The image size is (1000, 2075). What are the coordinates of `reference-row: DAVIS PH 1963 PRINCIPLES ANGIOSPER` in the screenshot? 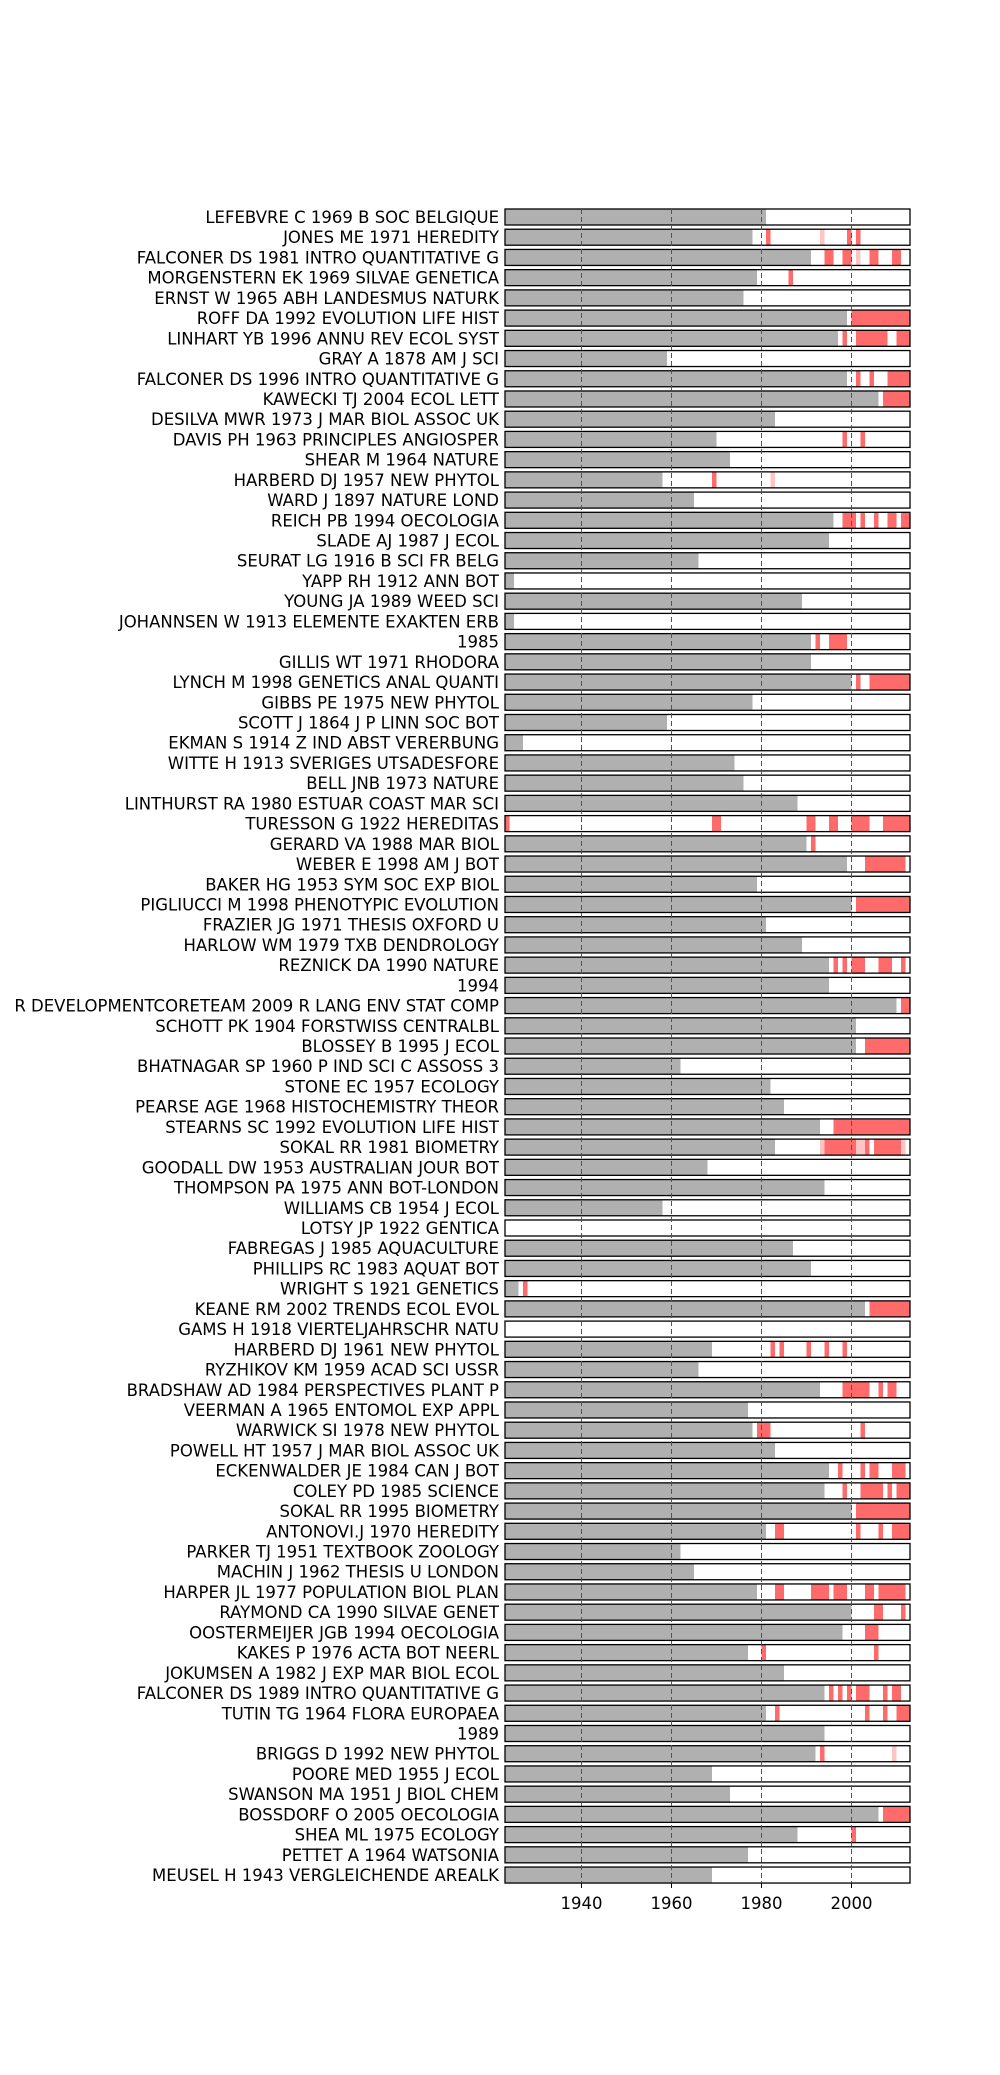 It's located at (542, 439).